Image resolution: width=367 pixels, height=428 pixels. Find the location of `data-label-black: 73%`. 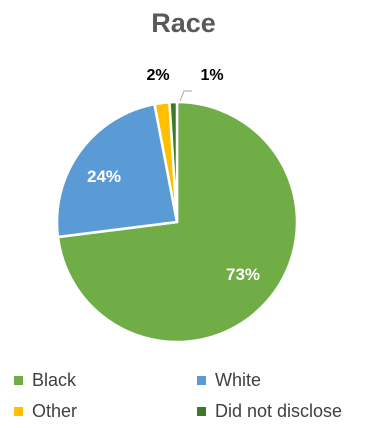

data-label-black: 73% is located at coordinates (243, 274).